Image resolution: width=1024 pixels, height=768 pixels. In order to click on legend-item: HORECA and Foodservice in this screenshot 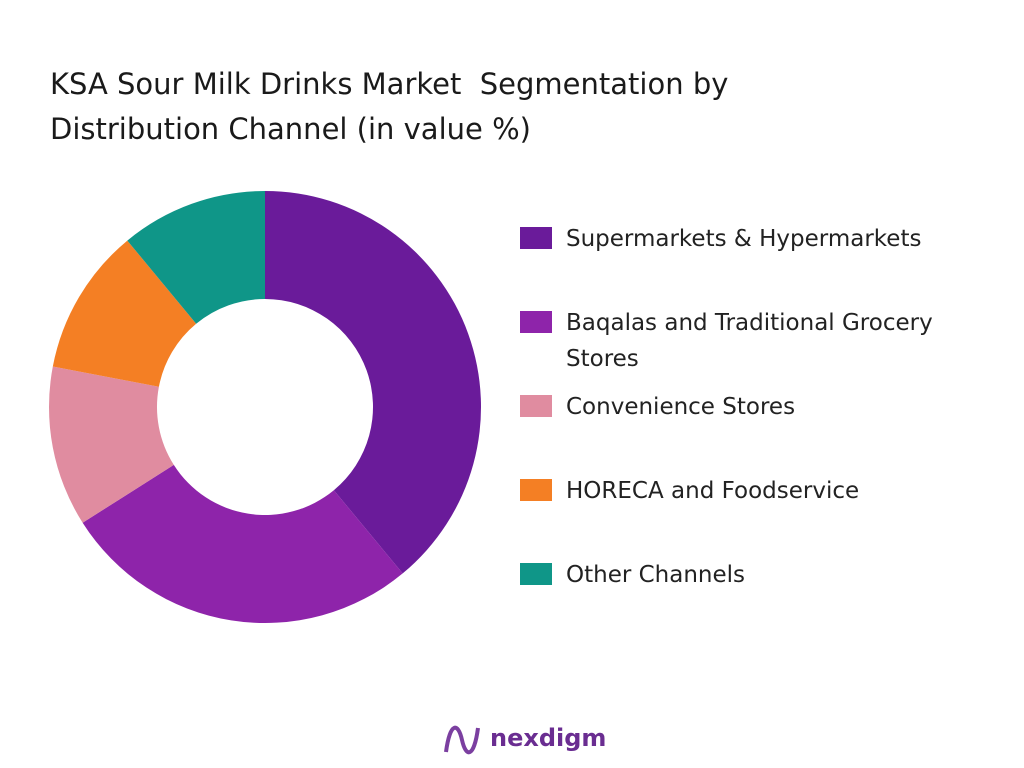, I will do `click(763, 491)`.